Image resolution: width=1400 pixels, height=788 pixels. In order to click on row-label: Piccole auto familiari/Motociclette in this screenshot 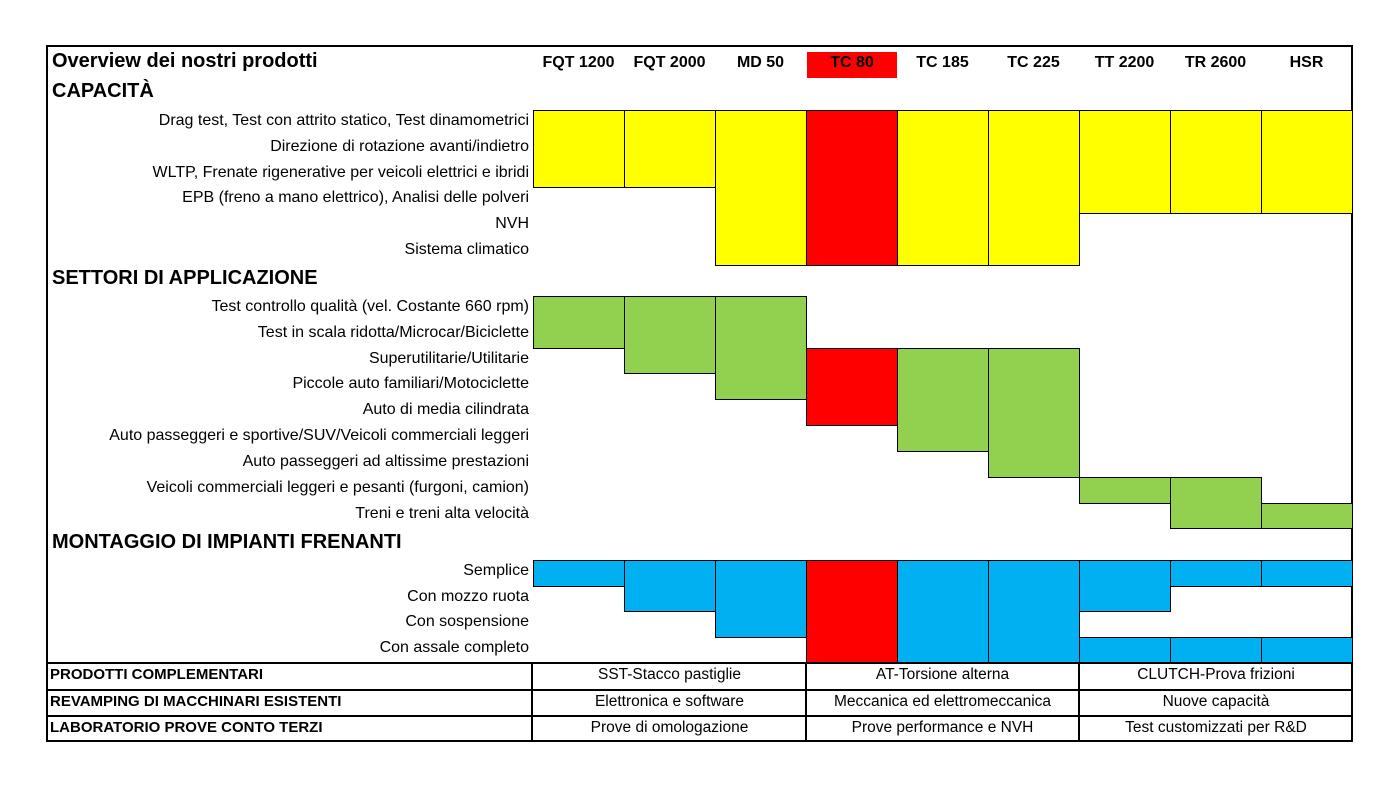, I will do `click(410, 384)`.